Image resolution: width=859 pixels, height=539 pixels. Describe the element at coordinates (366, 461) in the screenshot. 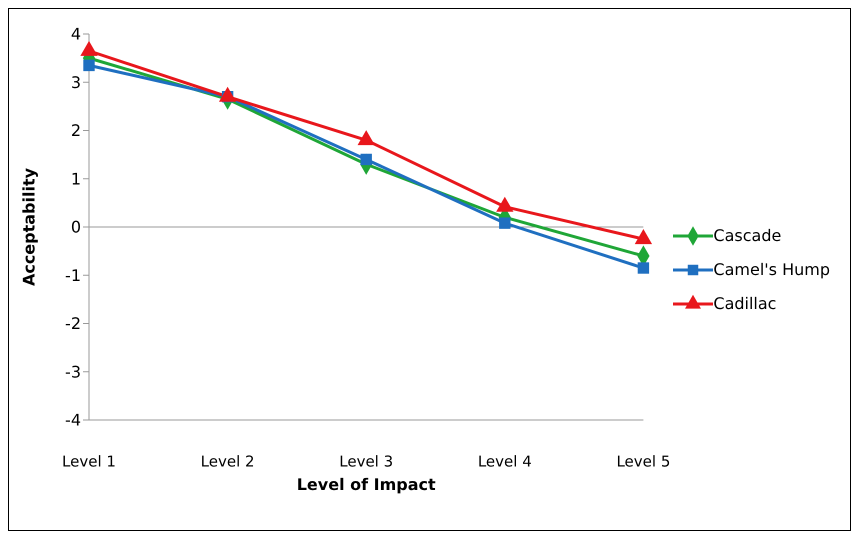

I see `x-tick-label: Level 3` at that location.